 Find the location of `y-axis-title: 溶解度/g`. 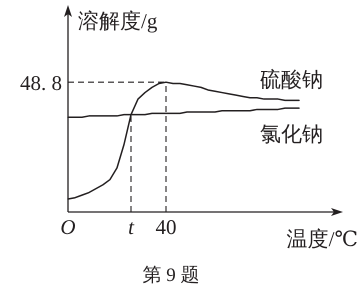

y-axis-title: 溶解度/g is located at coordinates (118, 21).